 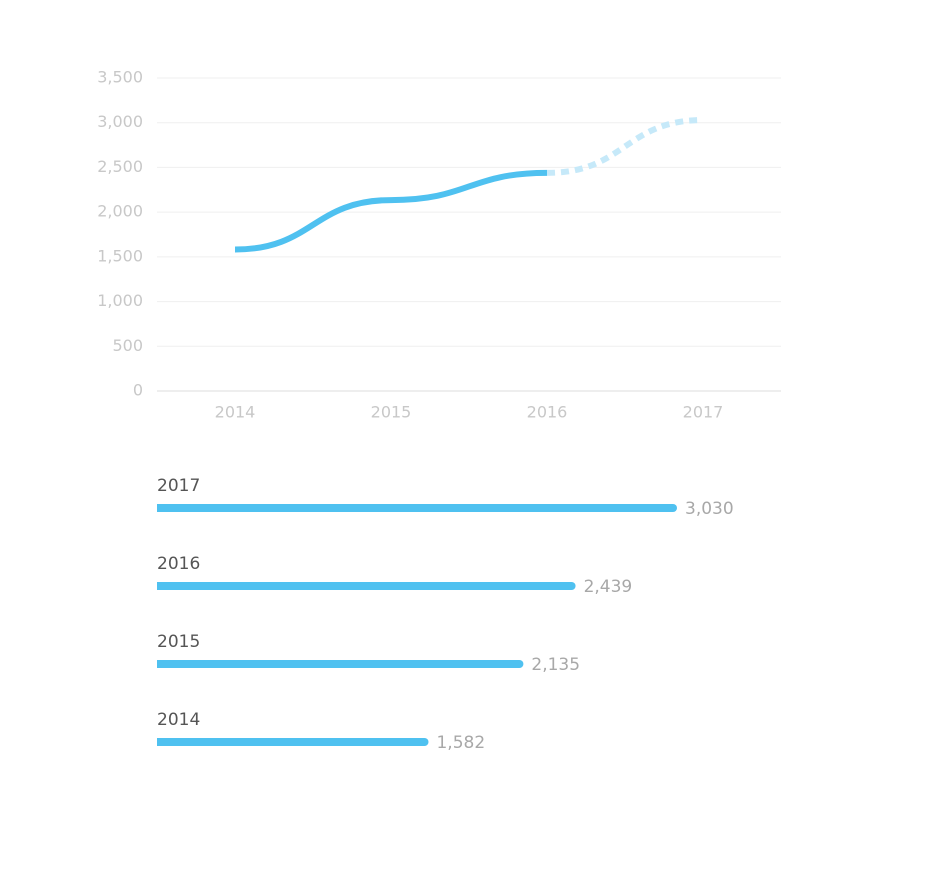 What do you see at coordinates (178, 564) in the screenshot?
I see `category-label: 2016` at bounding box center [178, 564].